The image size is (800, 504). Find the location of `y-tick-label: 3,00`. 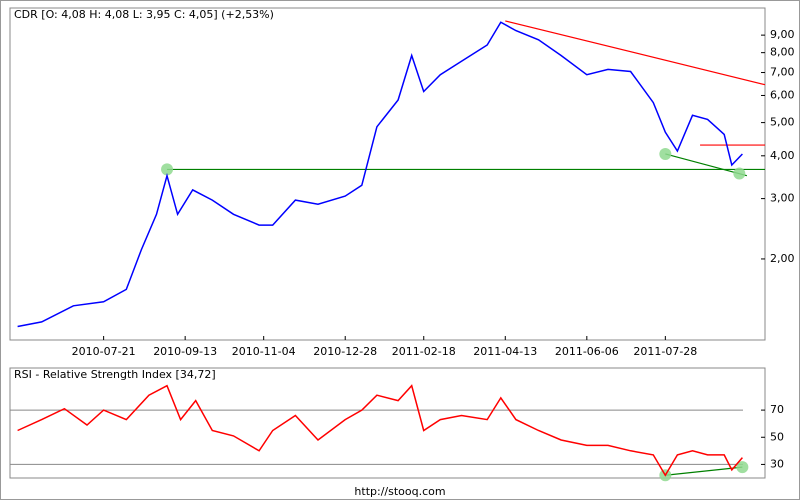

y-tick-label: 3,00 is located at coordinates (782, 198).